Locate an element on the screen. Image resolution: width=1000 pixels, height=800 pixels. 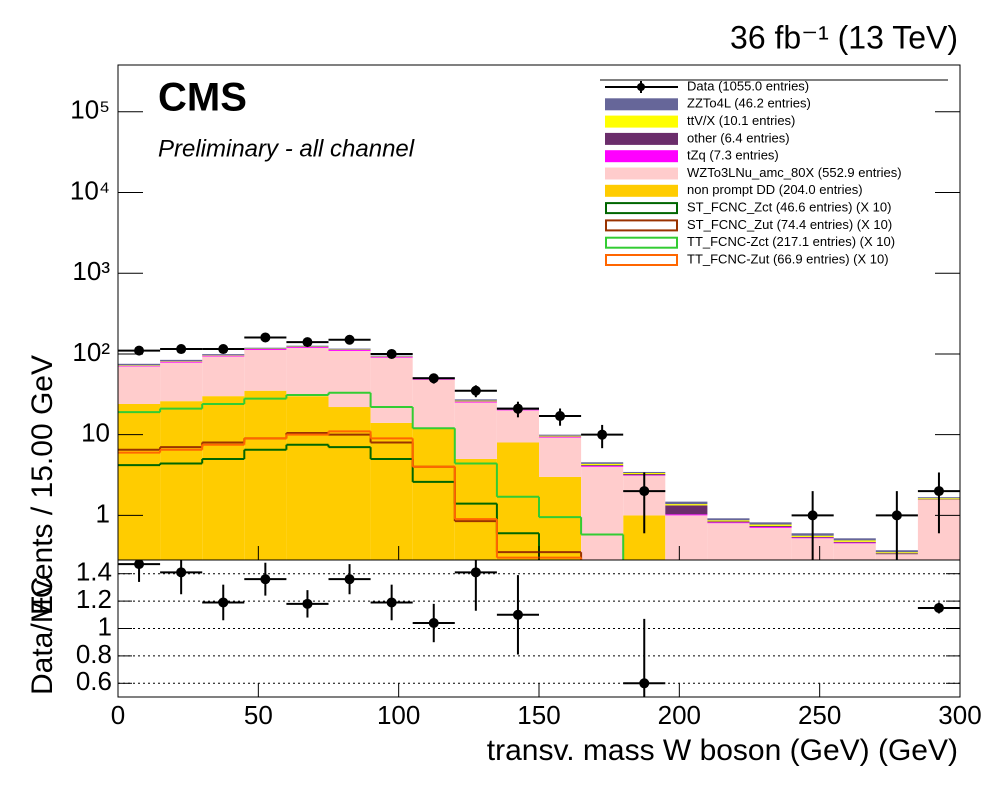
x-tick-label: 150 is located at coordinates (538, 715).